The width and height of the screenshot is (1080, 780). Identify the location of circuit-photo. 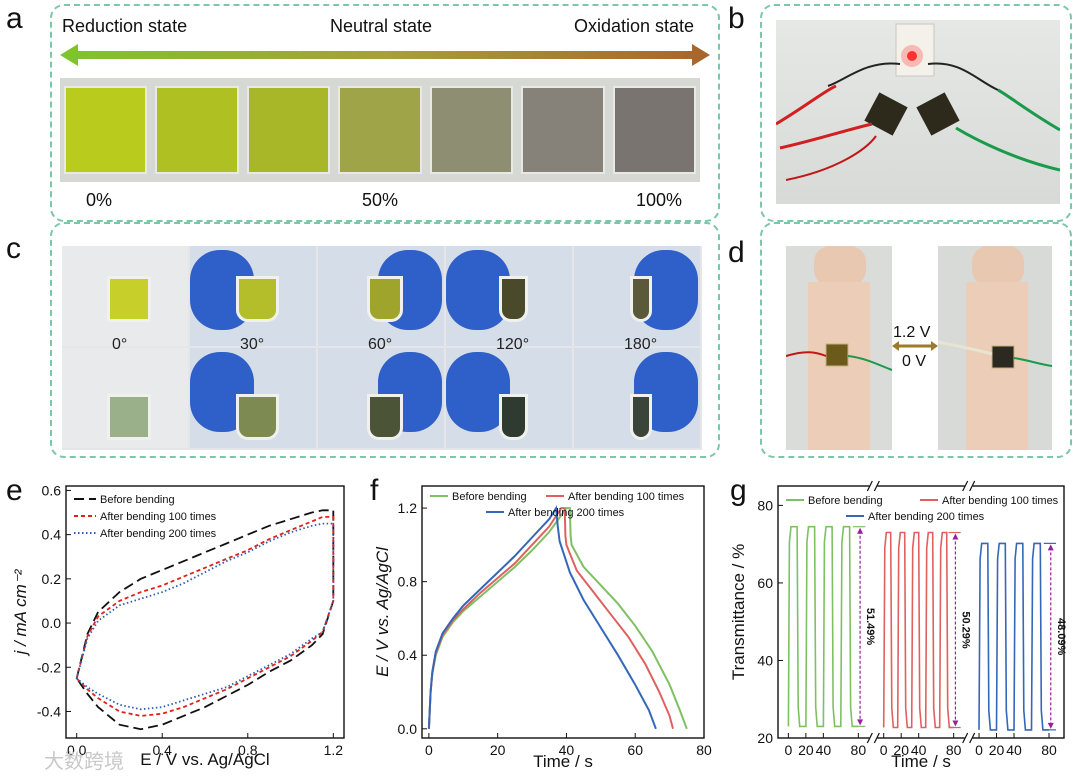
(918, 112).